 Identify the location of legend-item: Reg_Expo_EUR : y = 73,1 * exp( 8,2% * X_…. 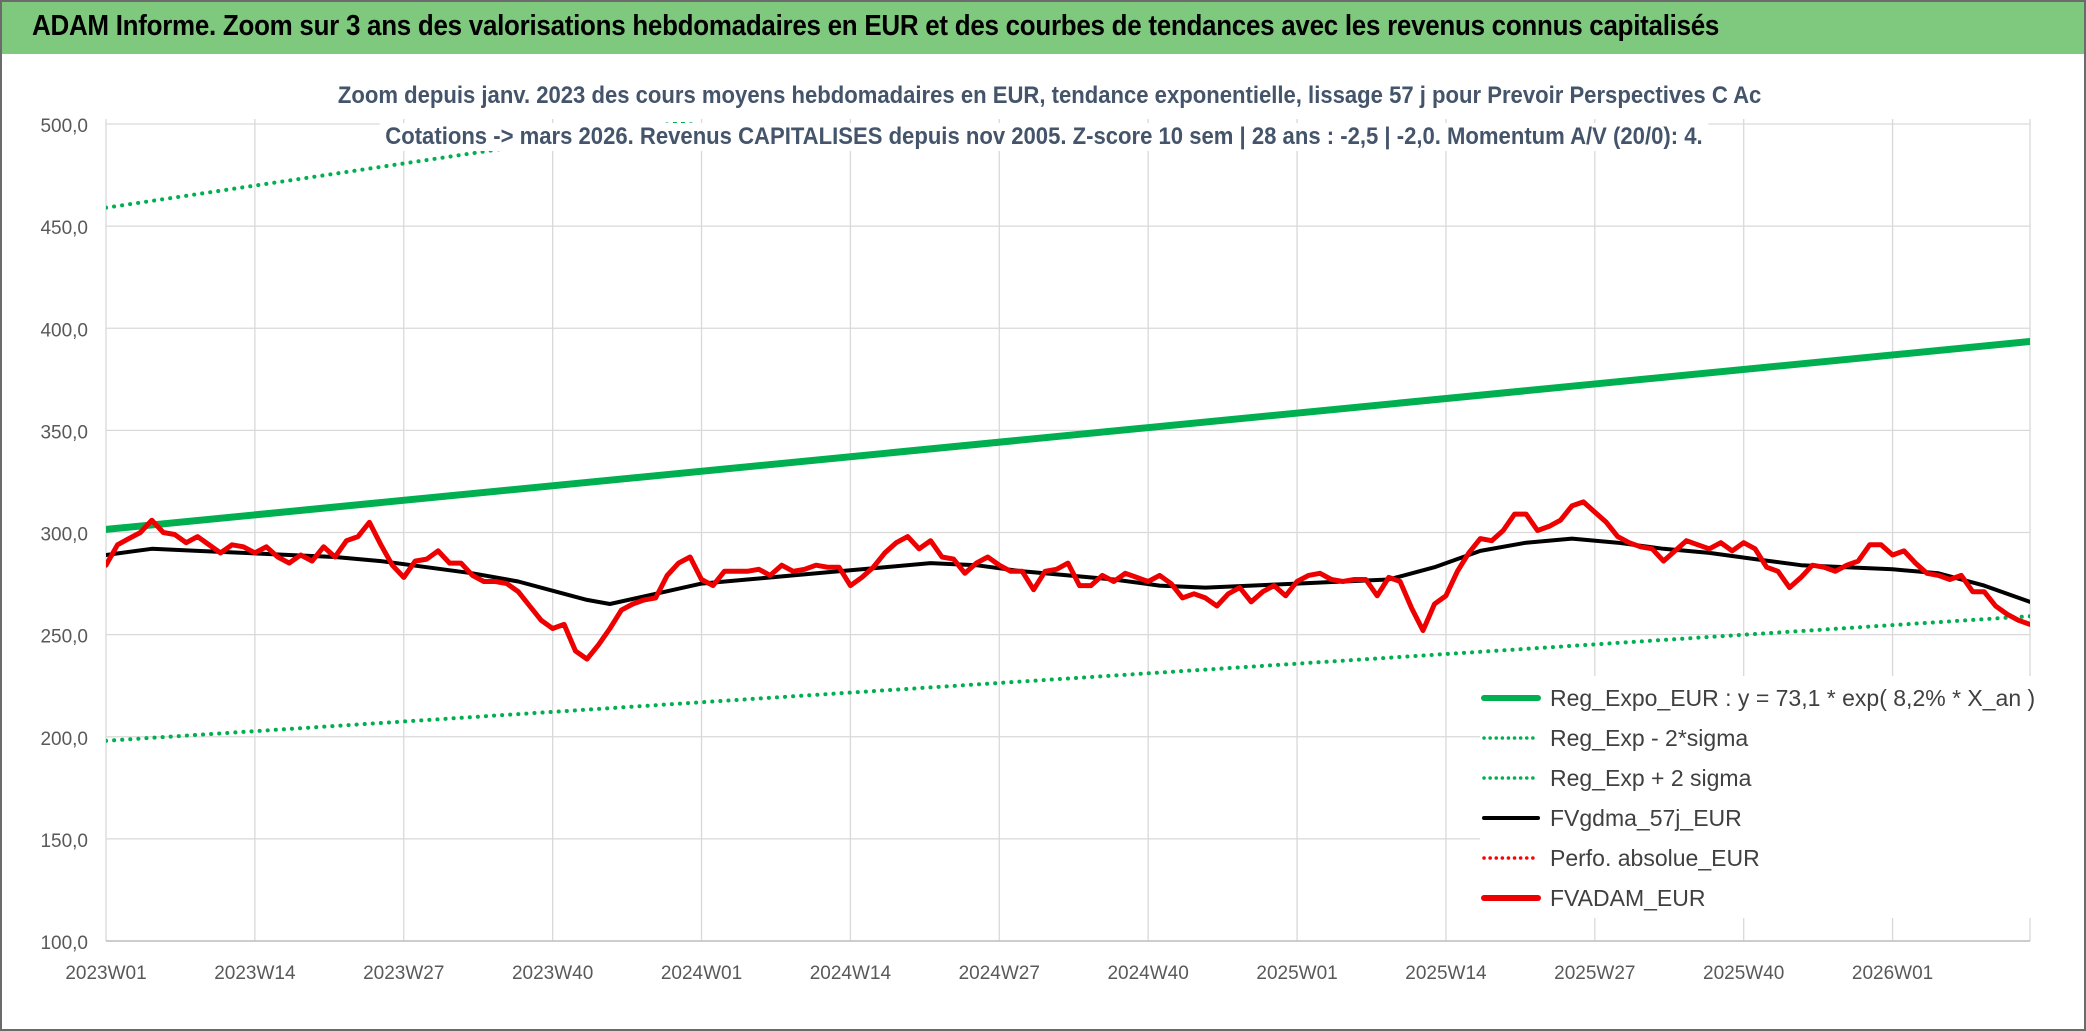
(1760, 698).